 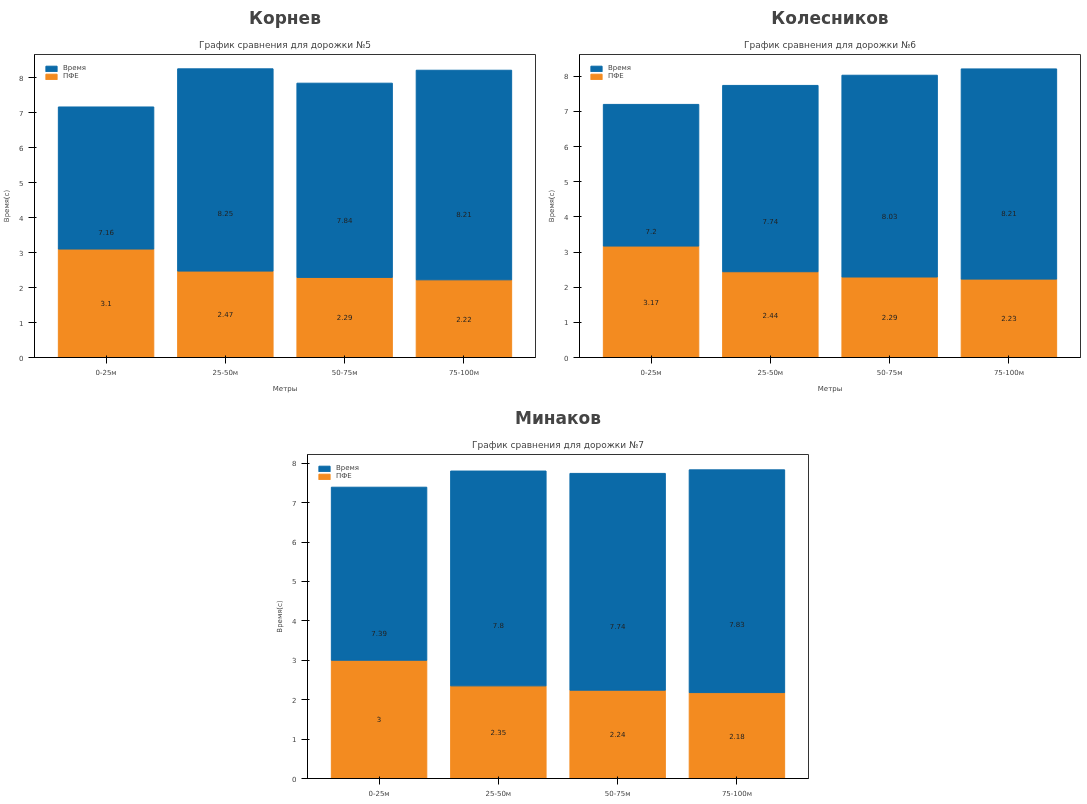 What do you see at coordinates (830, 44) in the screenshot?
I see `chart-subtitle: График сравнения для дорожки №6` at bounding box center [830, 44].